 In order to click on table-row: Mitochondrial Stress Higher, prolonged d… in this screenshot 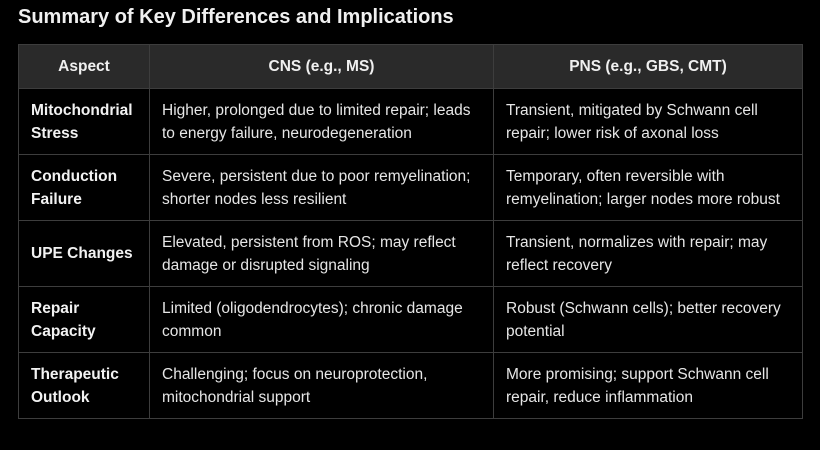, I will do `click(410, 121)`.